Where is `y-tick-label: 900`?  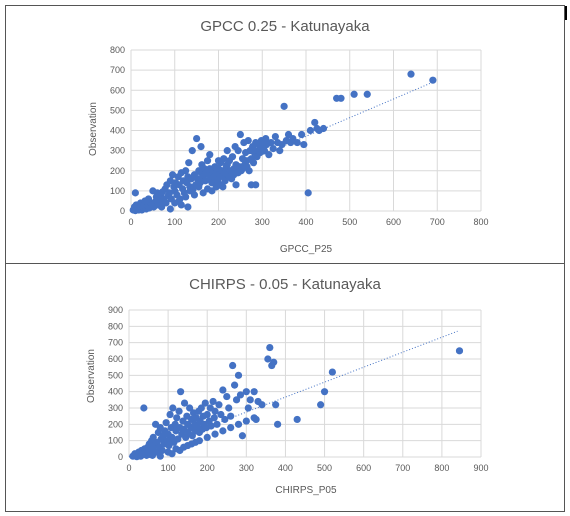 y-tick-label: 900 is located at coordinates (115, 310).